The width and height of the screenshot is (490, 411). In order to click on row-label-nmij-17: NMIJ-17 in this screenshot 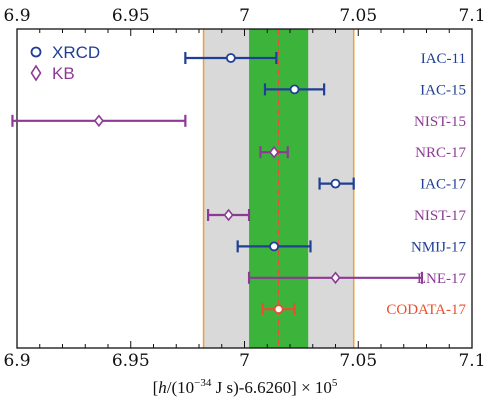, I will do `click(438, 247)`.